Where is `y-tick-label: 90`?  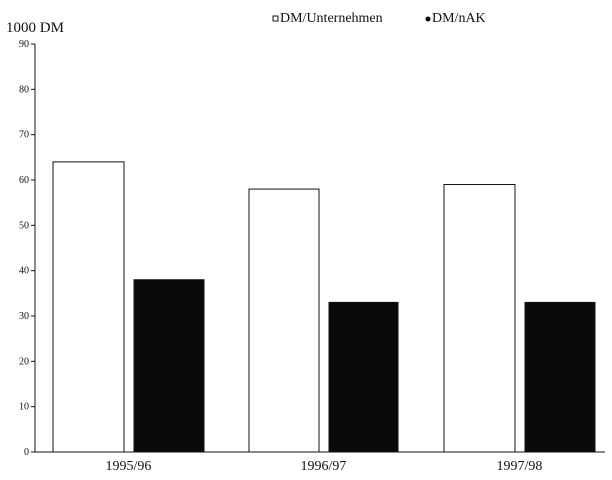
y-tick-label: 90 is located at coordinates (24, 44).